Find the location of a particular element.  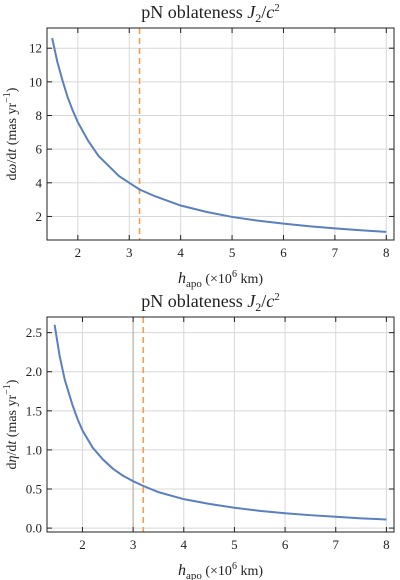

y-tick-label: 6 is located at coordinates (39, 149).